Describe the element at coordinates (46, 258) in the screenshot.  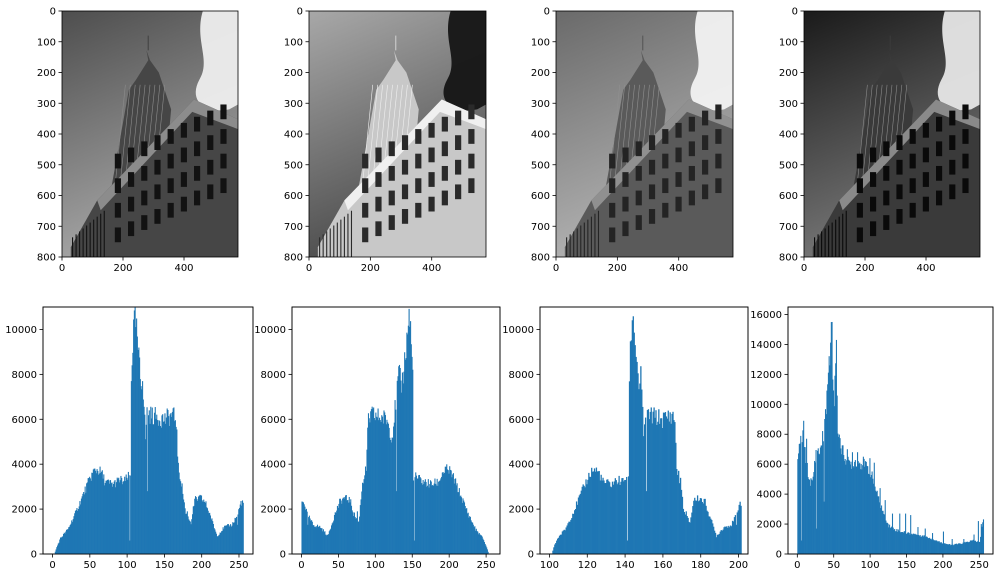
I see `y-tick-label: 800` at that location.